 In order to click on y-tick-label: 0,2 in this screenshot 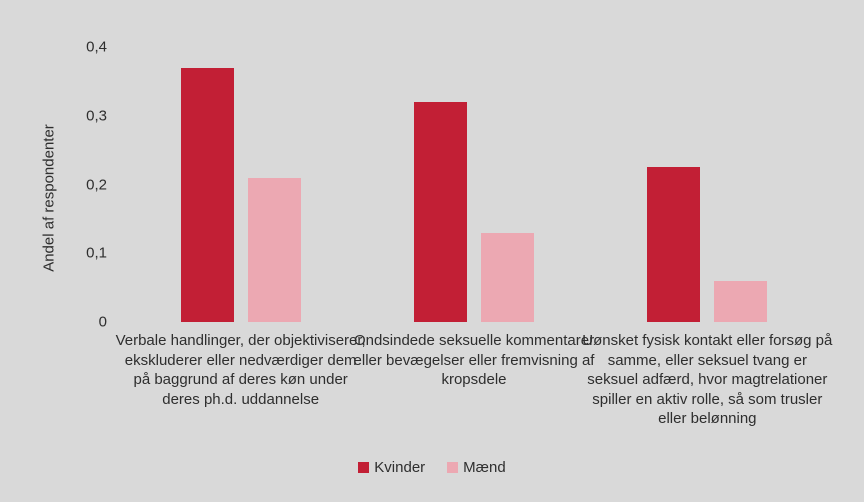, I will do `click(96, 184)`.